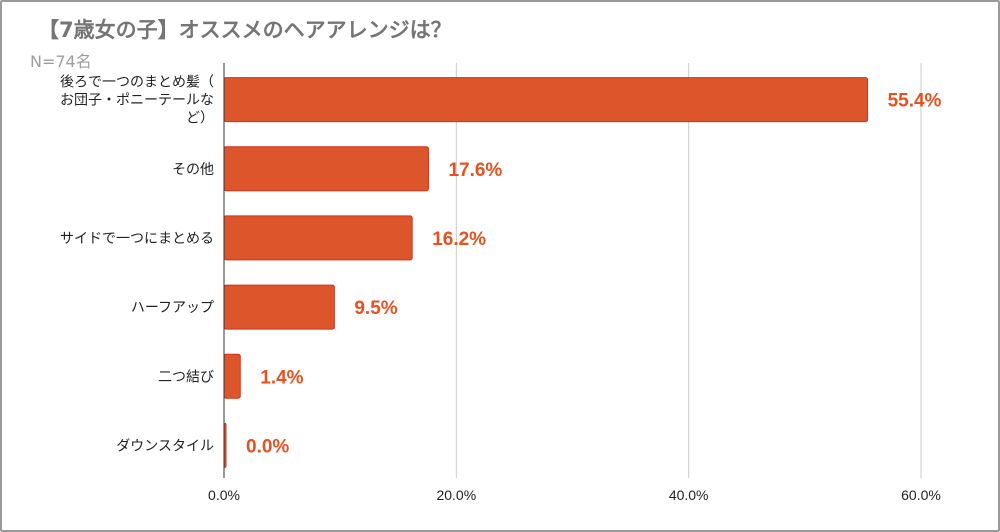  What do you see at coordinates (61, 61) in the screenshot?
I see `chart-subtitle: N=74名` at bounding box center [61, 61].